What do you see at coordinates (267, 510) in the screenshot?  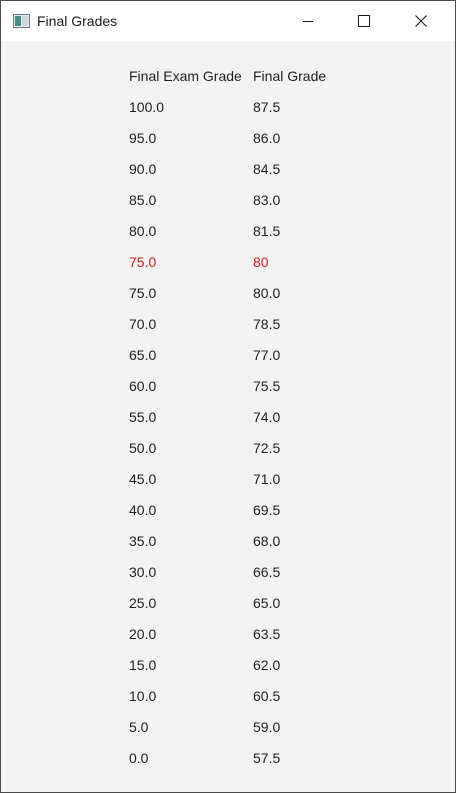 I see `final-grade-cell: 69.5` at bounding box center [267, 510].